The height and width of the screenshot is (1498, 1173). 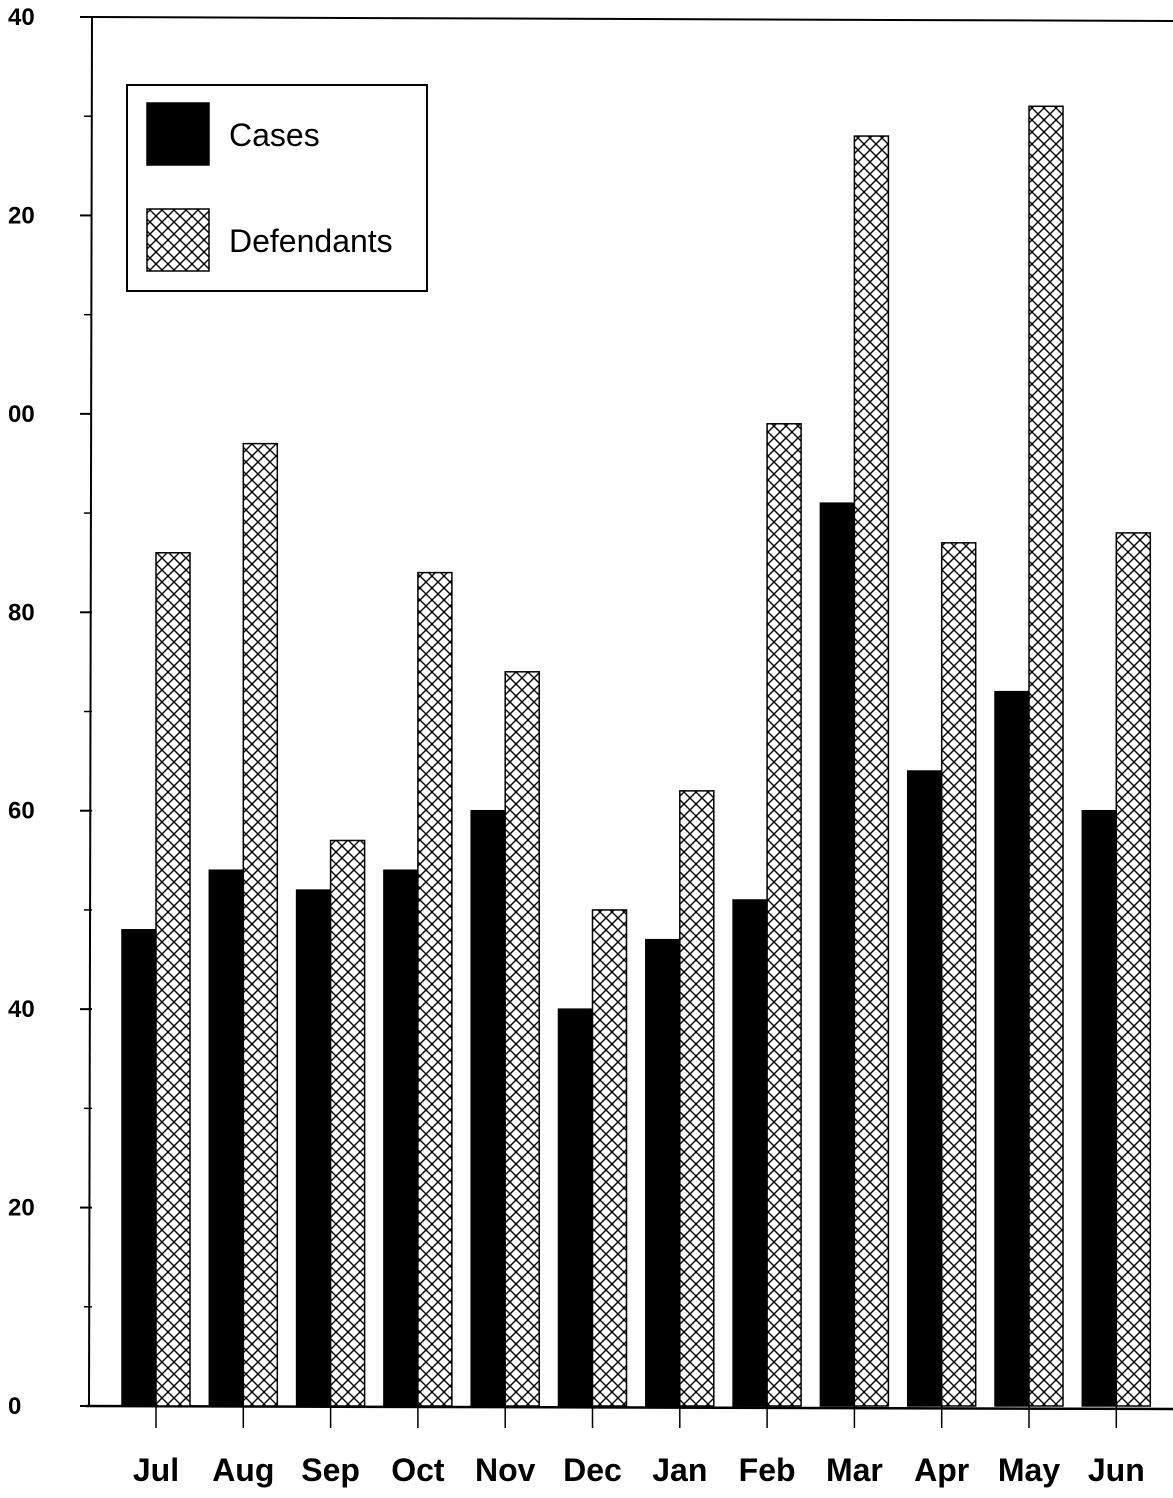 What do you see at coordinates (871, 771) in the screenshot?
I see `bar-defendants-mar` at bounding box center [871, 771].